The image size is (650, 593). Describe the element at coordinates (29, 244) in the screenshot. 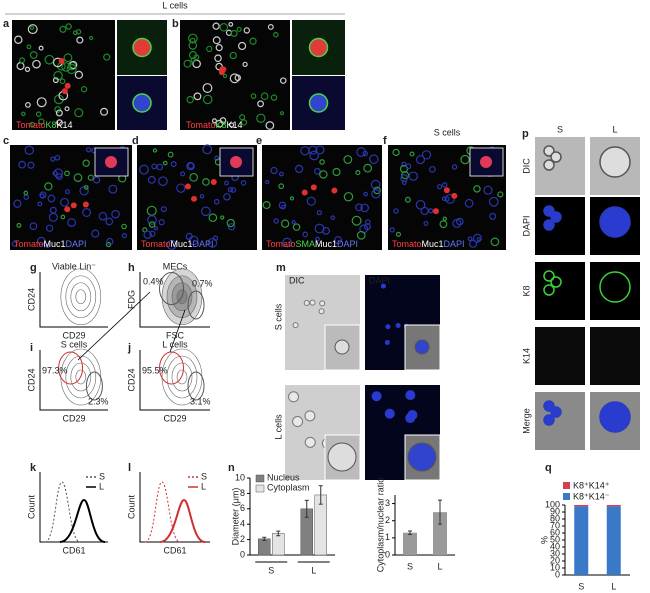

I see `stain: Tomato` at that location.